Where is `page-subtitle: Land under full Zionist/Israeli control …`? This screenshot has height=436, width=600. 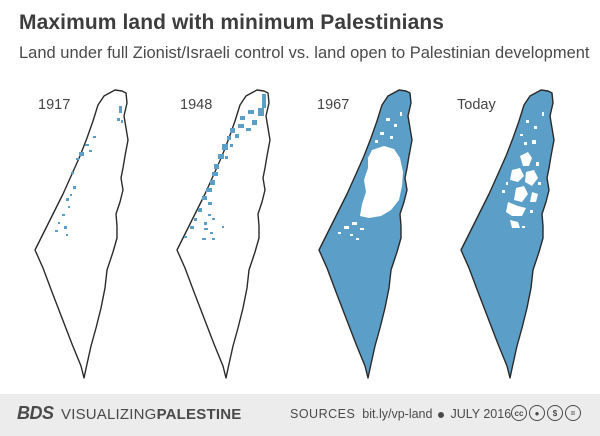
page-subtitle: Land under full Zionist/Israeli control … is located at coordinates (304, 53).